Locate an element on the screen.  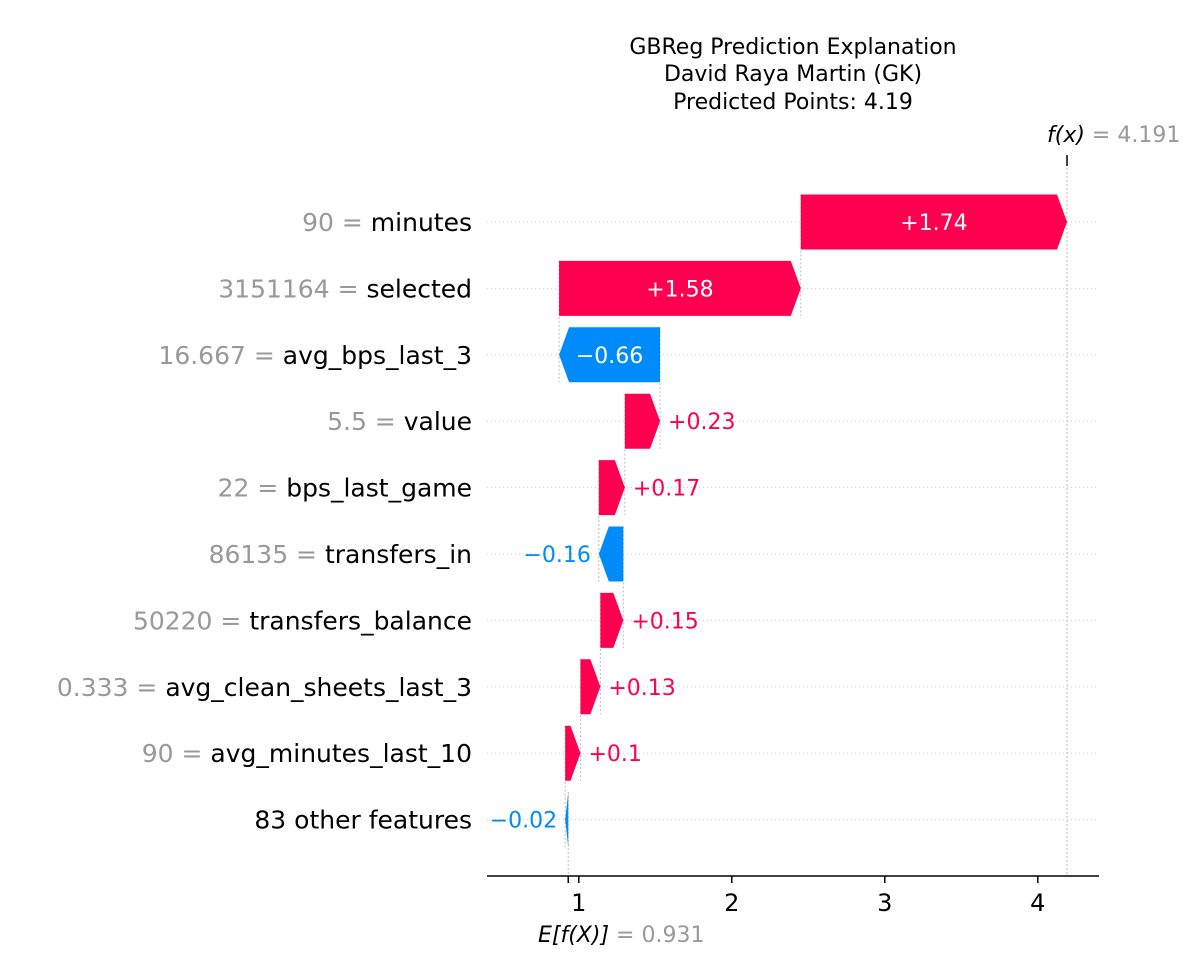
feature-label: 16.667 = avg_bps_last_3 is located at coordinates (315, 355).